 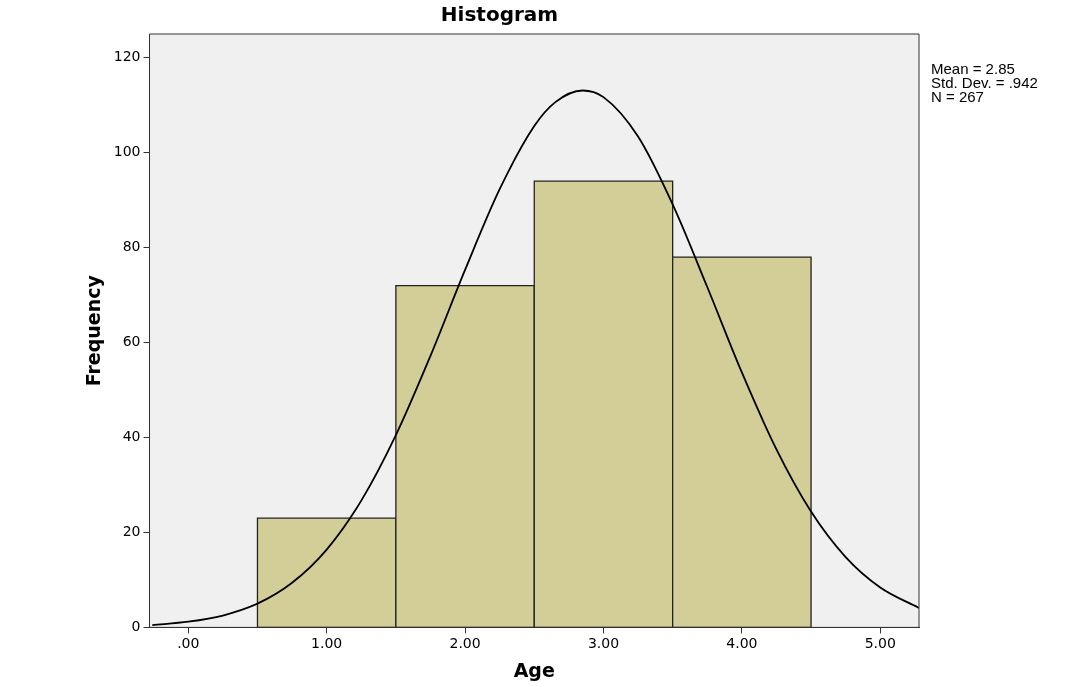 What do you see at coordinates (465, 643) in the screenshot?
I see `x-tick-label: 2.00` at bounding box center [465, 643].